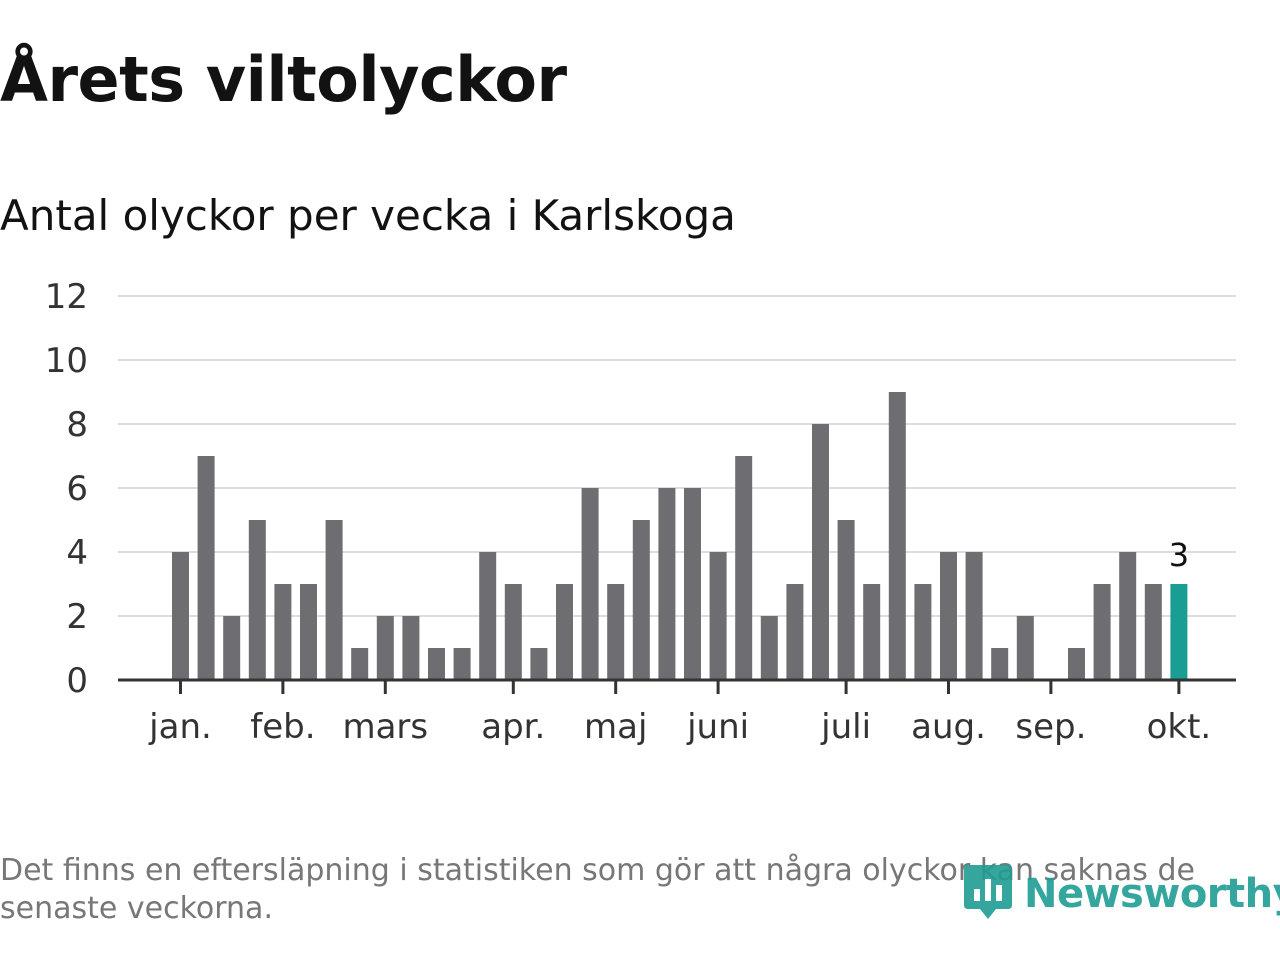 This screenshot has height=960, width=1280. What do you see at coordinates (615, 727) in the screenshot?
I see `x-tick-label: maj` at bounding box center [615, 727].